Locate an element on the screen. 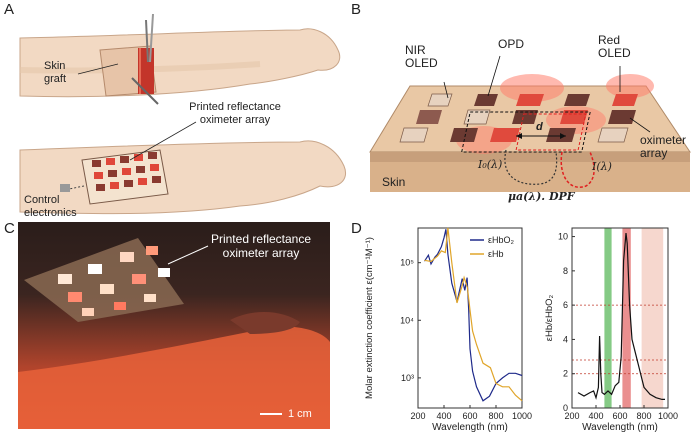 The image size is (700, 432). panel-c-letter: C is located at coordinates (9, 228).